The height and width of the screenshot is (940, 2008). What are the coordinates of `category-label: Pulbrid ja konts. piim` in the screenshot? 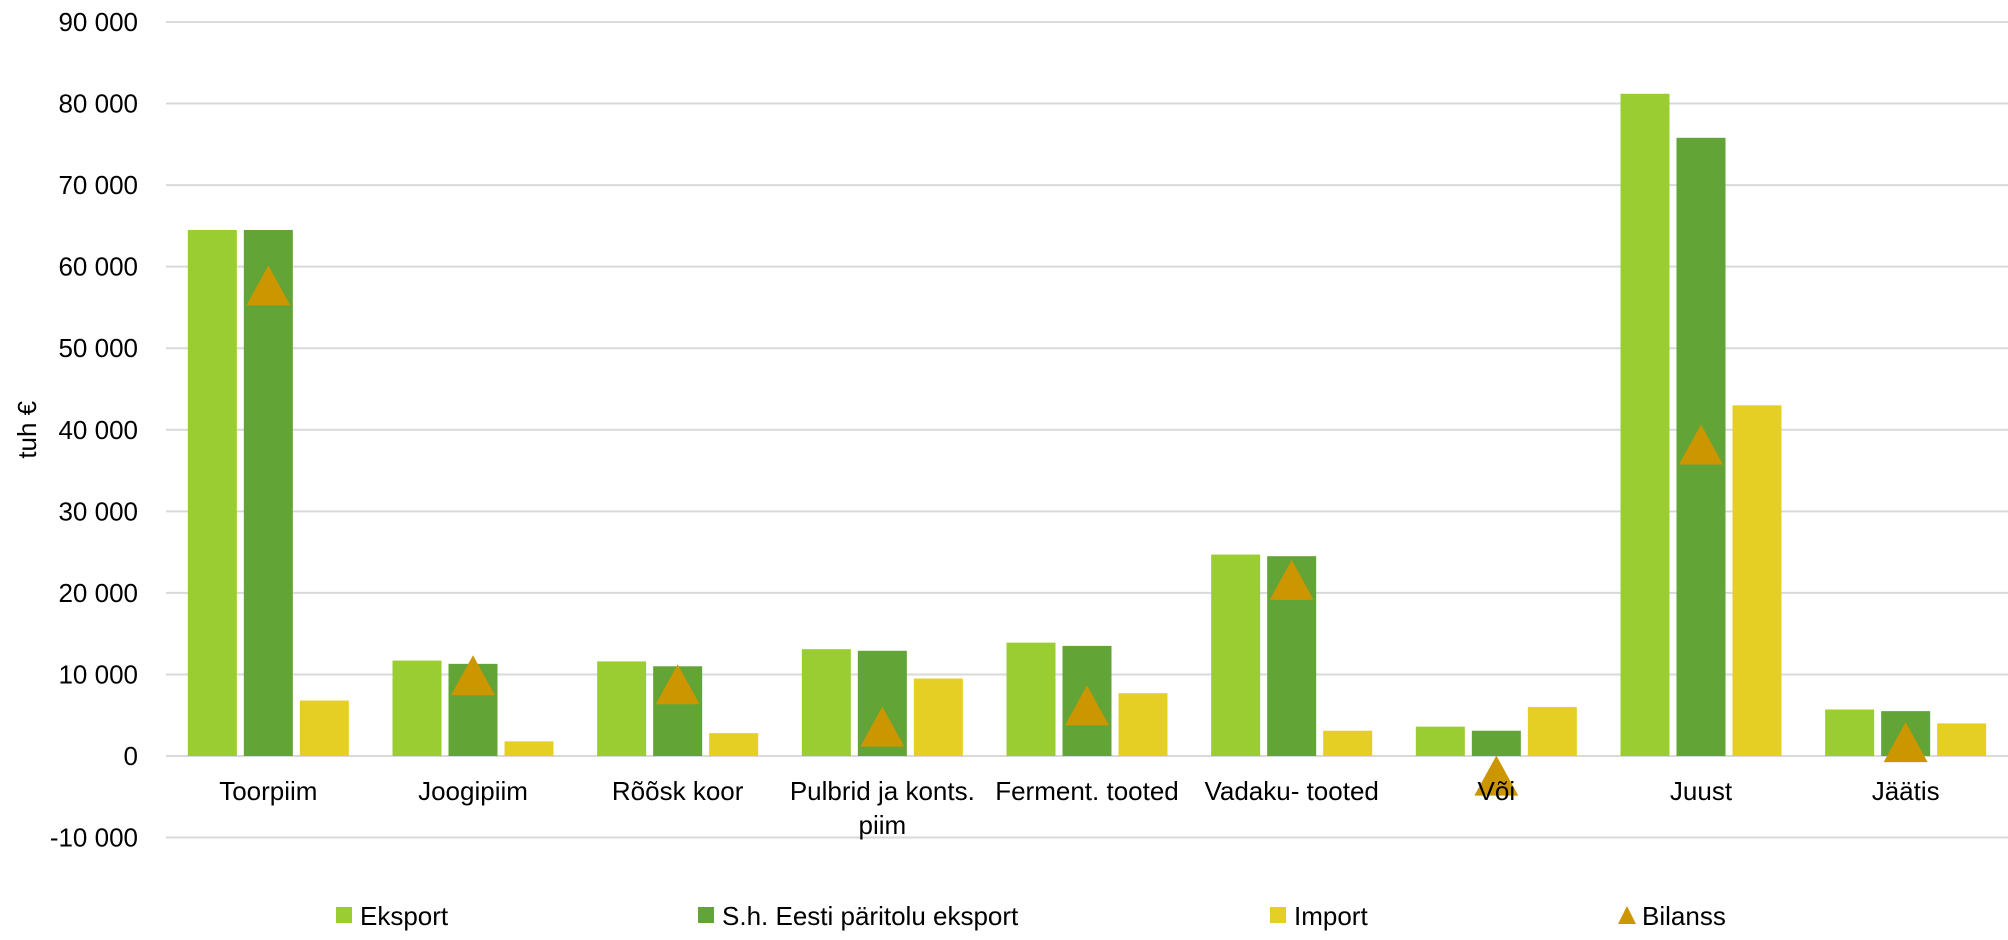 It's located at (882, 808).